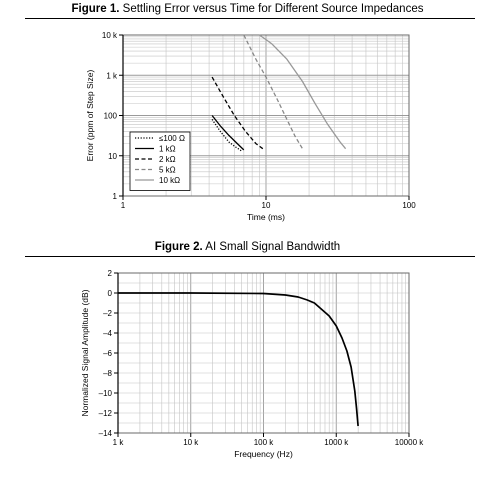 Image resolution: width=495 pixels, height=477 pixels. What do you see at coordinates (191, 442) in the screenshot?
I see `x-tick-label: 10 k` at bounding box center [191, 442].